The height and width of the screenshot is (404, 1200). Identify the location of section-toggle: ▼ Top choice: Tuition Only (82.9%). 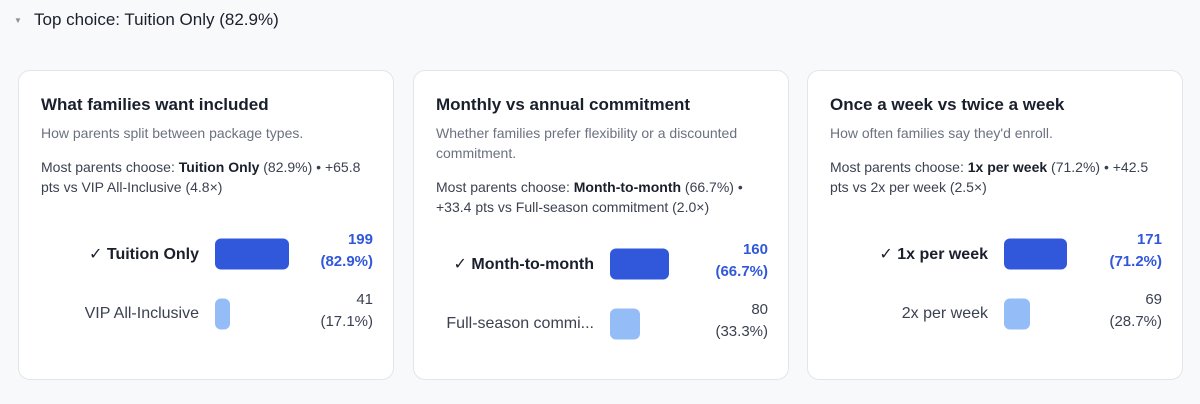
(146, 20).